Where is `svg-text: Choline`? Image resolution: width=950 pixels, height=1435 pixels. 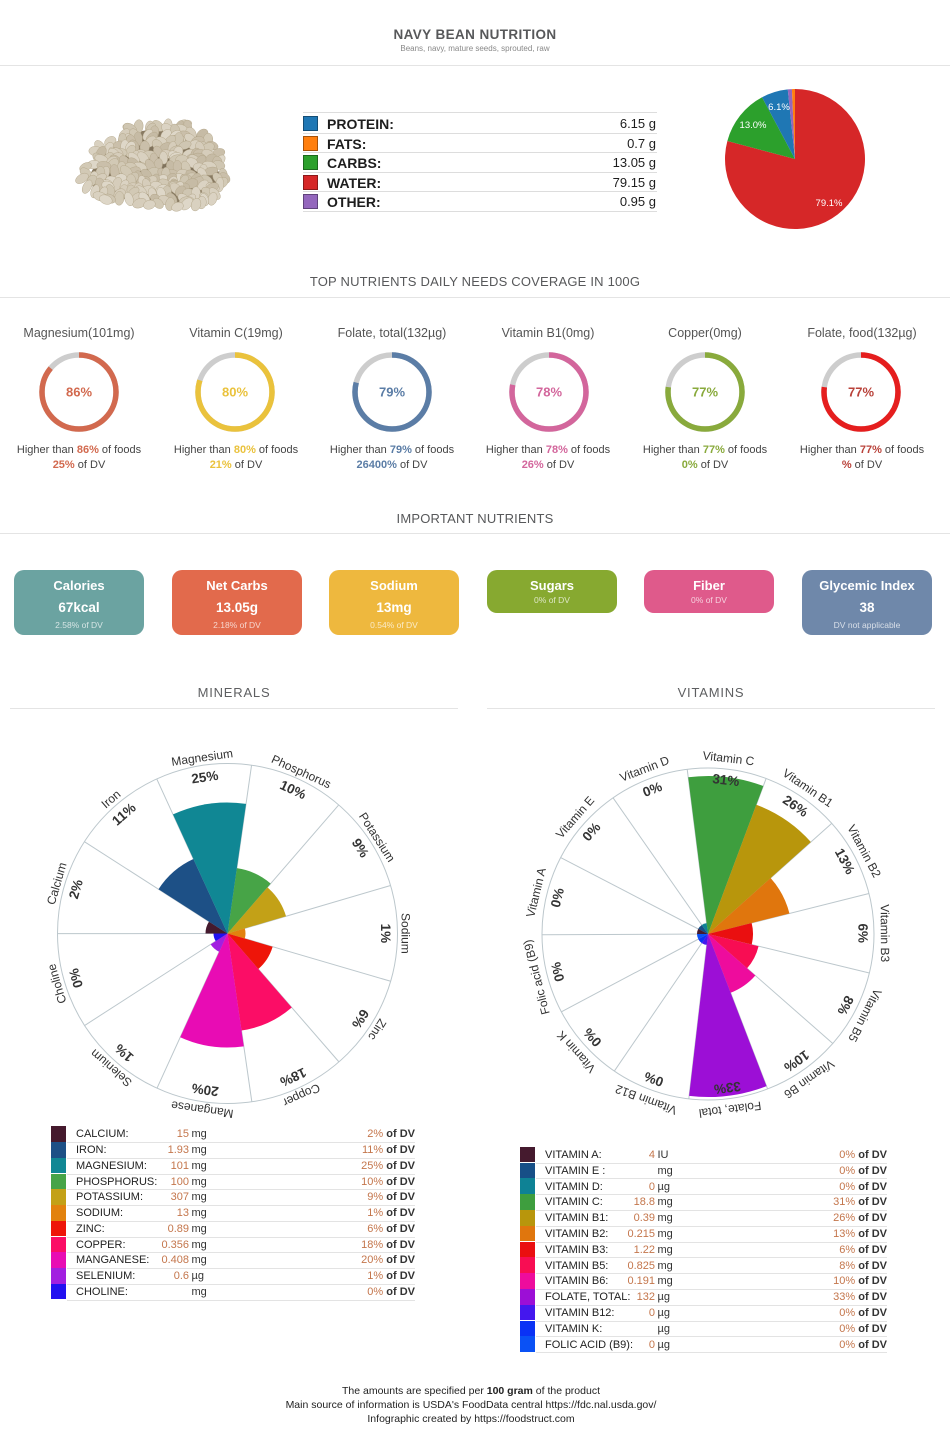 svg-text: Choline is located at coordinates (56, 983).